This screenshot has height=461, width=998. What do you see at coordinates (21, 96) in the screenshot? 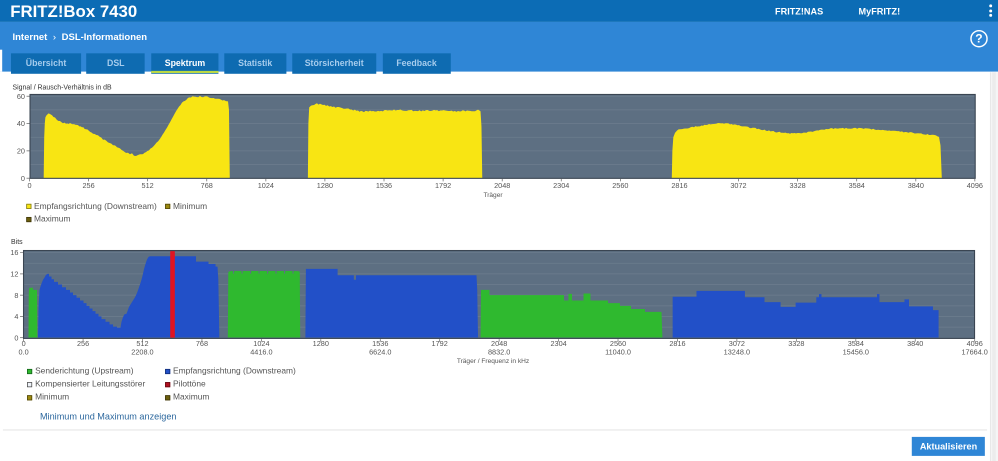
I see `svg-text: 60` at bounding box center [21, 96].